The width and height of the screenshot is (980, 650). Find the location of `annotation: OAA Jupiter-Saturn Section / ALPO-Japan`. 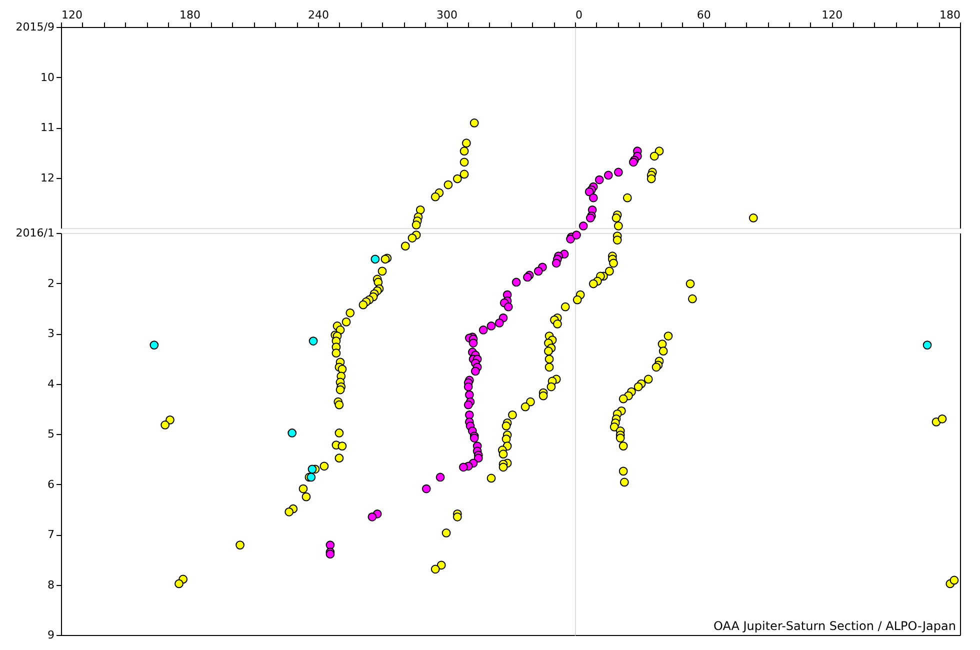

annotation: OAA Jupiter-Saturn Section / ALPO-Japan is located at coordinates (834, 626).